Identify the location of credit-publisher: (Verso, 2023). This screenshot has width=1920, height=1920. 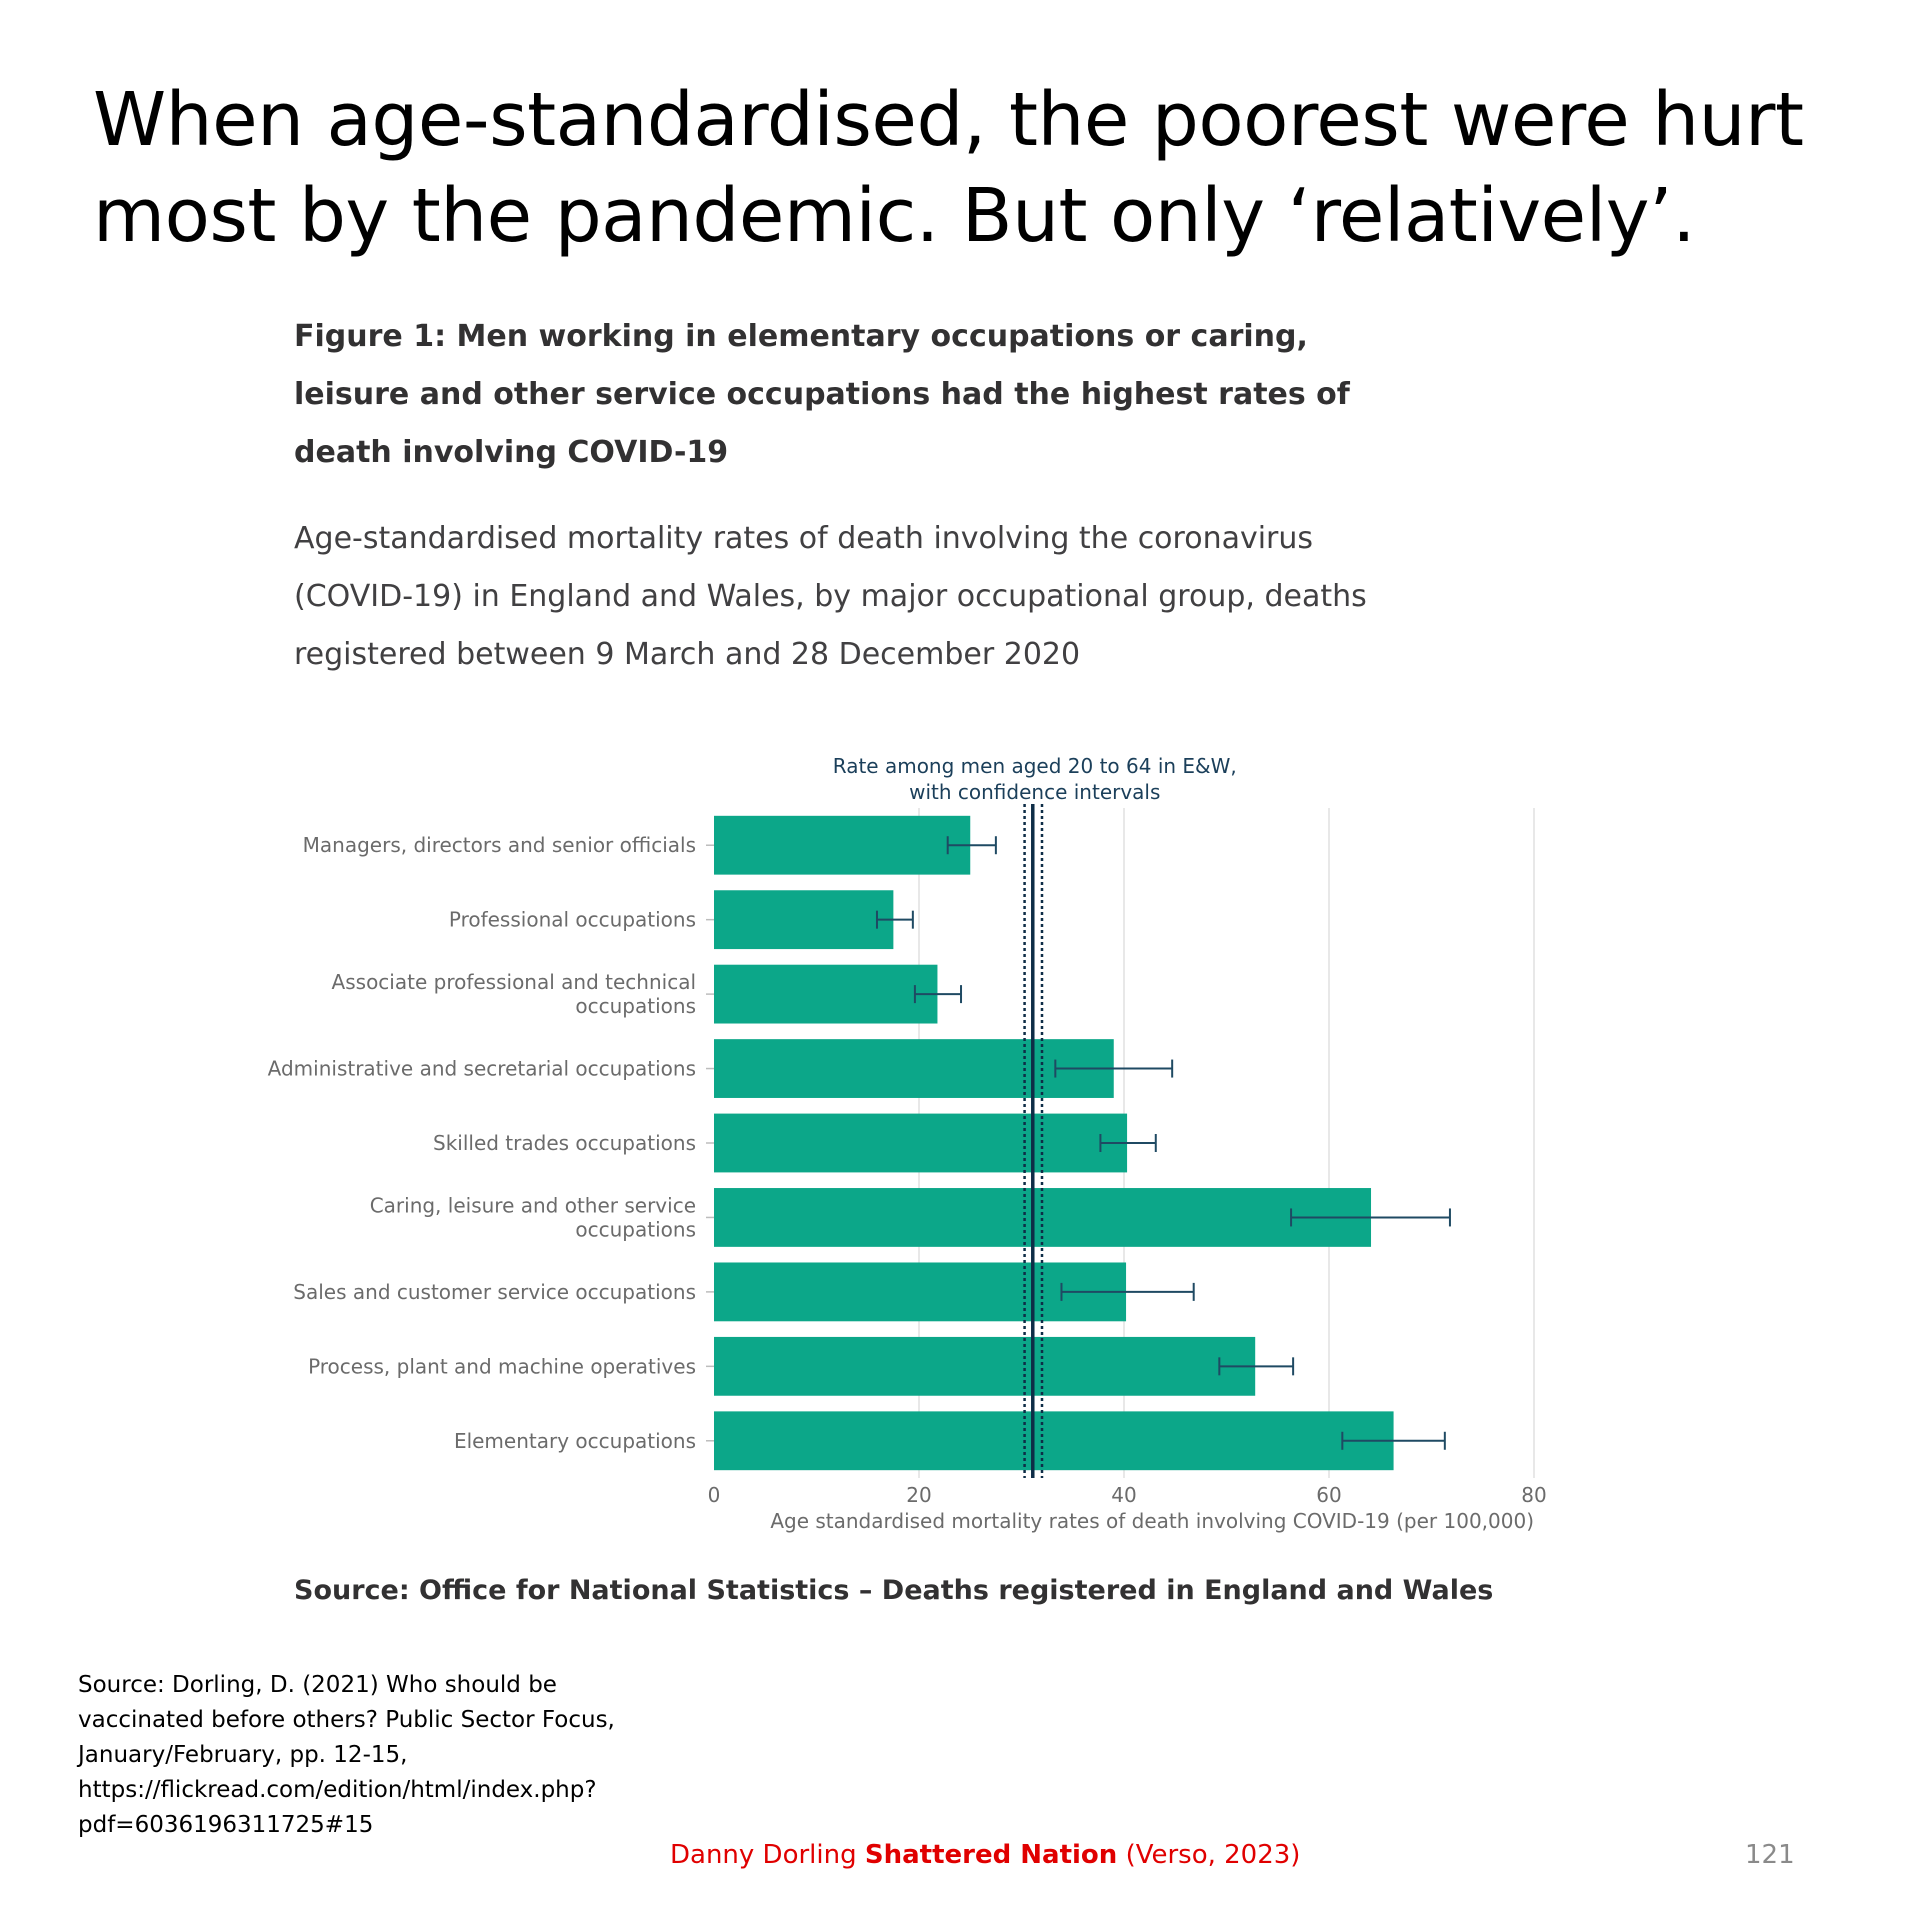
(1213, 1855).